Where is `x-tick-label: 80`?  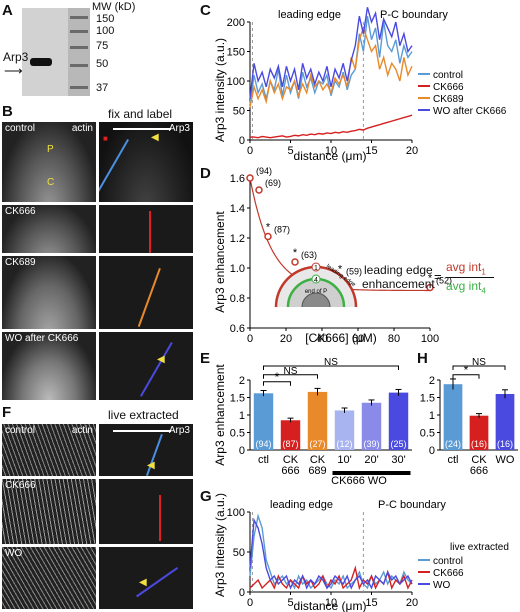
x-tick-label: 80 is located at coordinates (394, 339).